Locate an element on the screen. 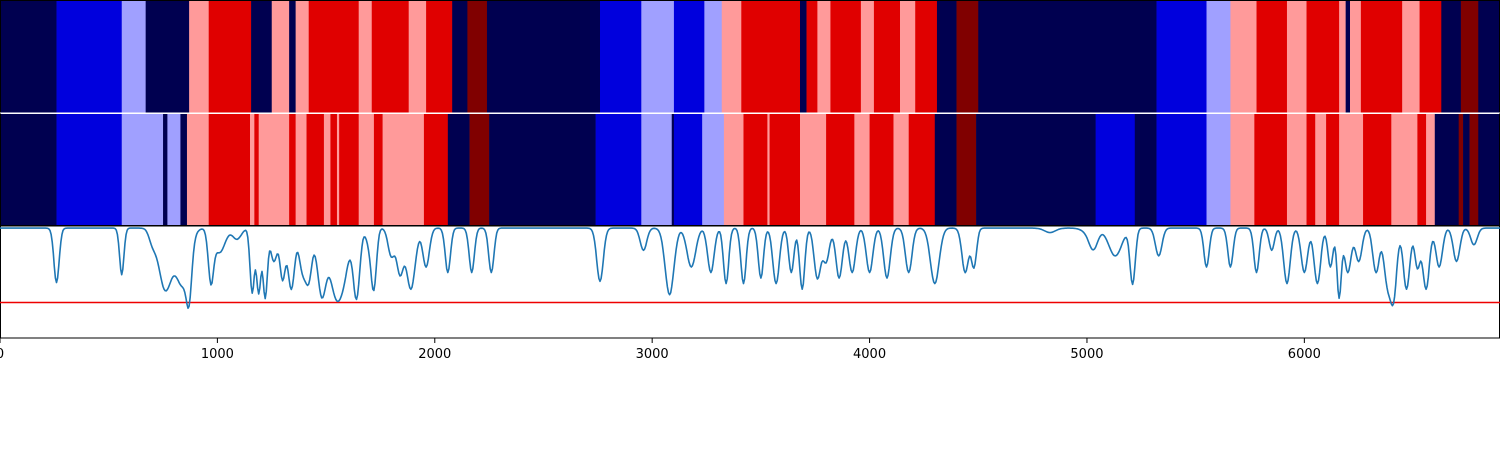  x-tick-label: 5000 is located at coordinates (1086, 354).